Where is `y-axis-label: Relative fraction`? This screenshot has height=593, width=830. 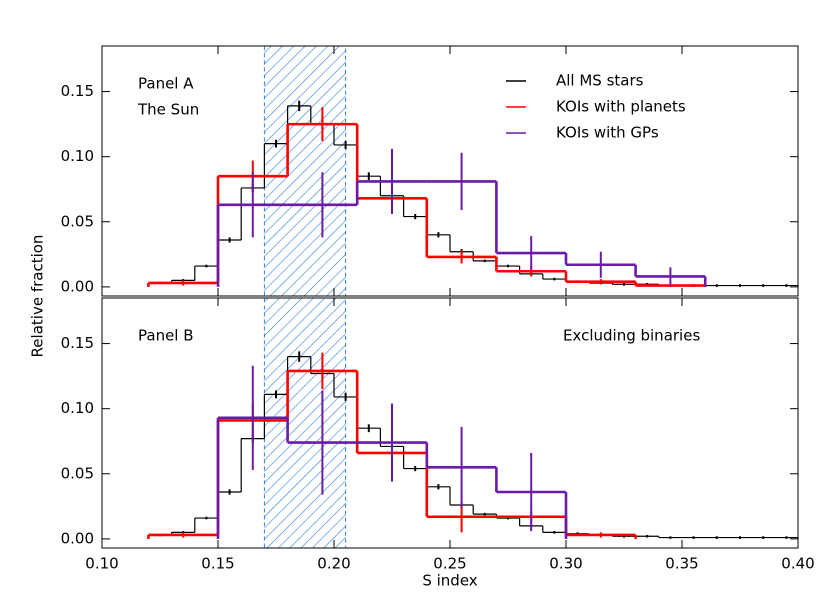 y-axis-label: Relative fraction is located at coordinates (38, 296).